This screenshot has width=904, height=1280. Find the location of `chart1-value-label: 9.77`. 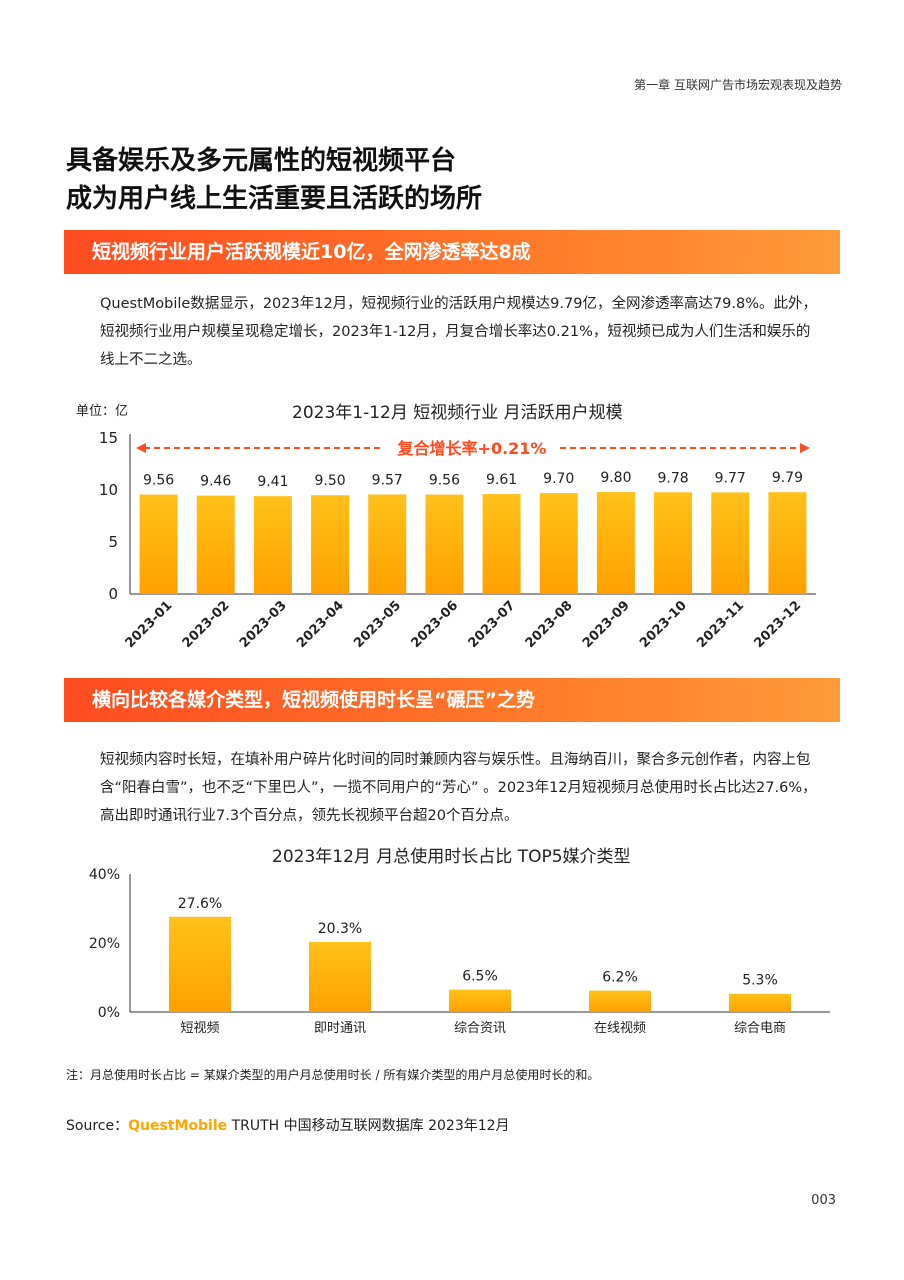

chart1-value-label: 9.77 is located at coordinates (730, 478).